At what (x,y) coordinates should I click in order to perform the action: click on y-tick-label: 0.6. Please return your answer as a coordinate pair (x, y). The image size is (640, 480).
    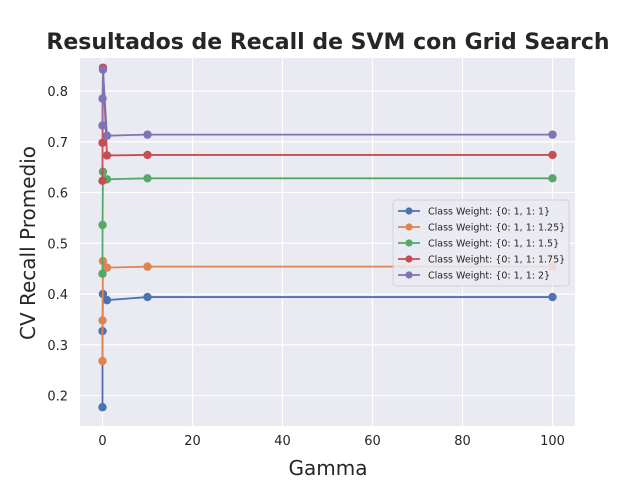
    Looking at the image, I should click on (57, 194).